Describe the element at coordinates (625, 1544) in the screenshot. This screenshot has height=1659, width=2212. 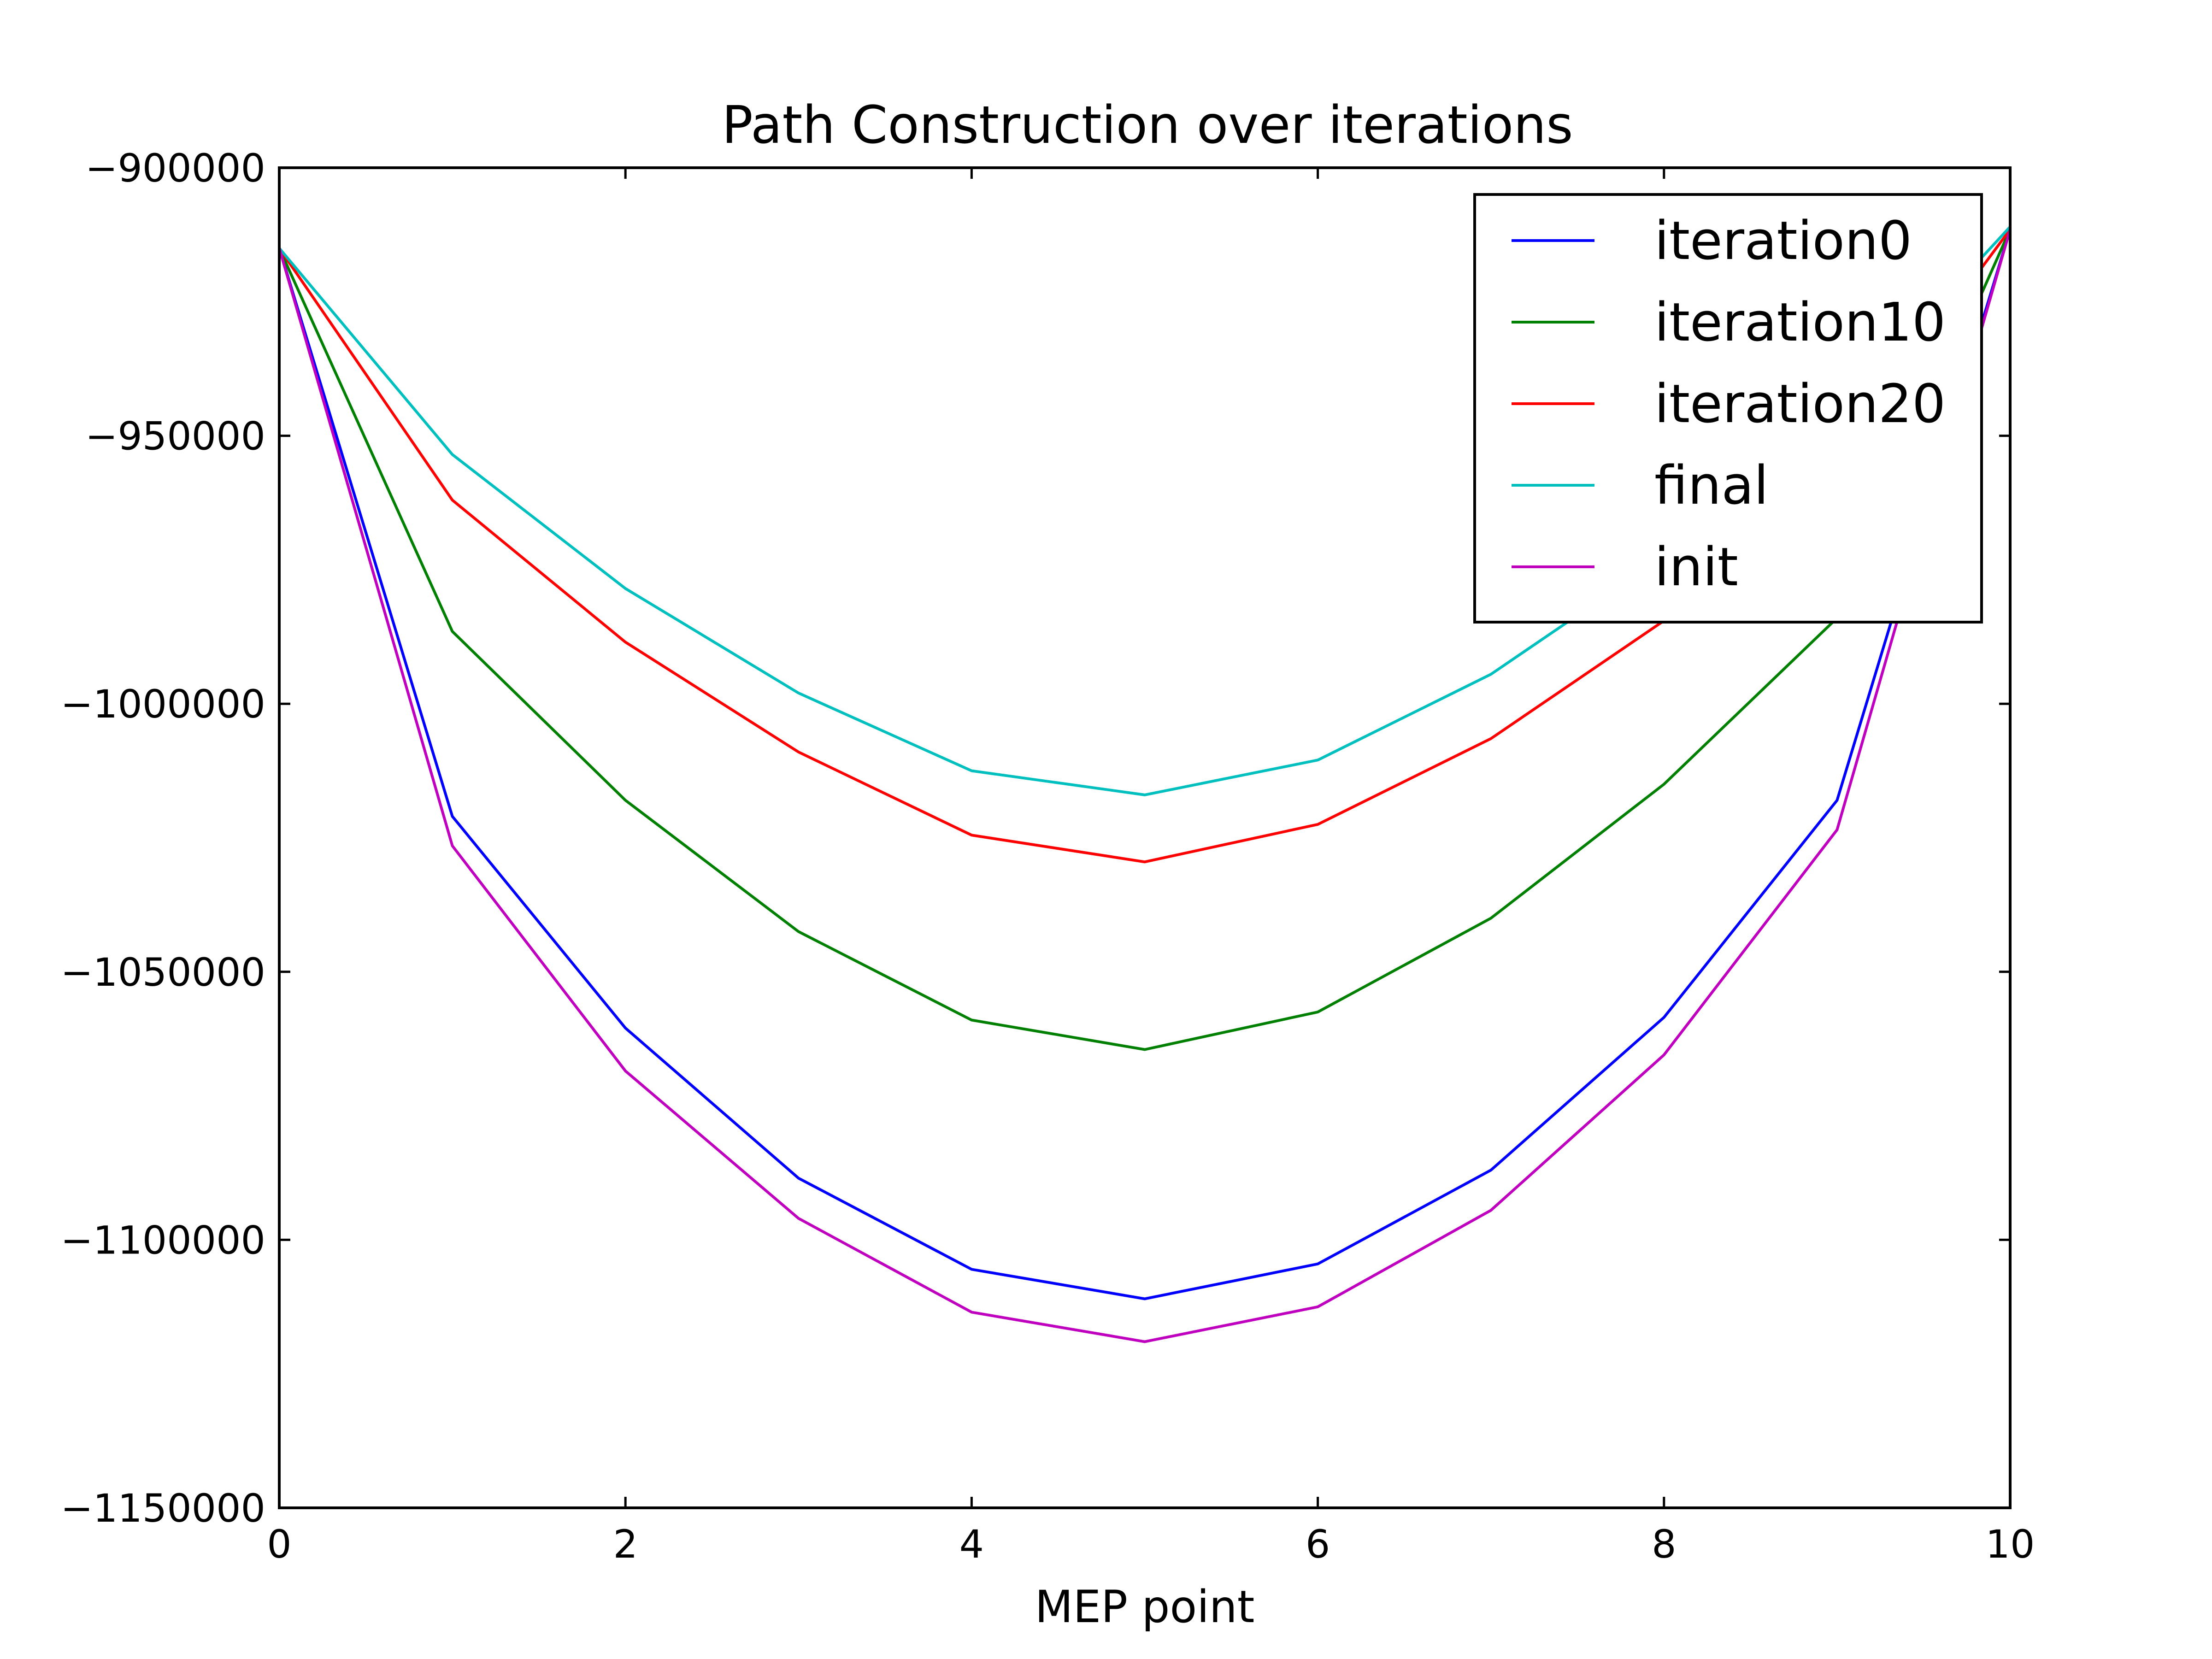
I see `x-tick-label: 2` at that location.